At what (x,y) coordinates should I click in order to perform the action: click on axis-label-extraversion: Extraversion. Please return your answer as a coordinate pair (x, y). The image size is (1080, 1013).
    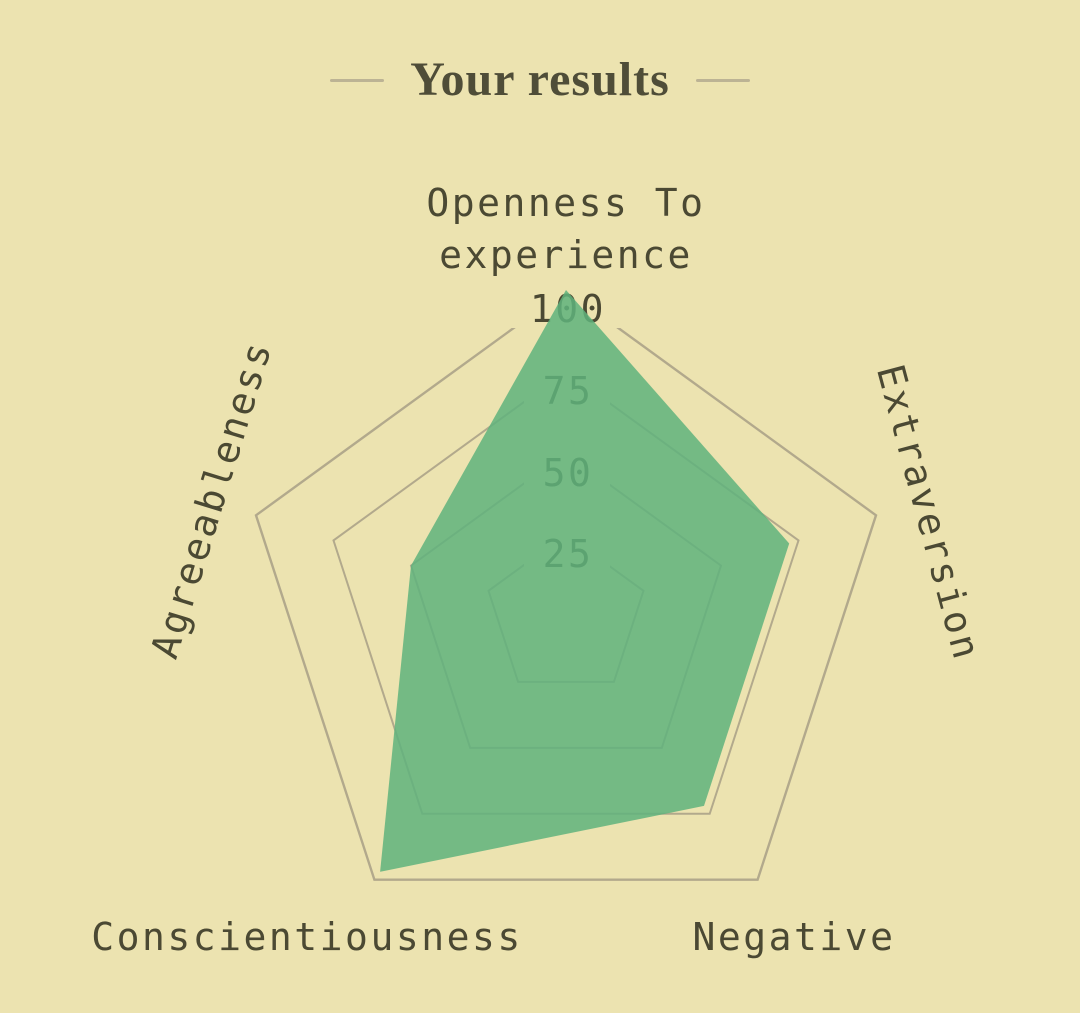
    Looking at the image, I should click on (928, 513).